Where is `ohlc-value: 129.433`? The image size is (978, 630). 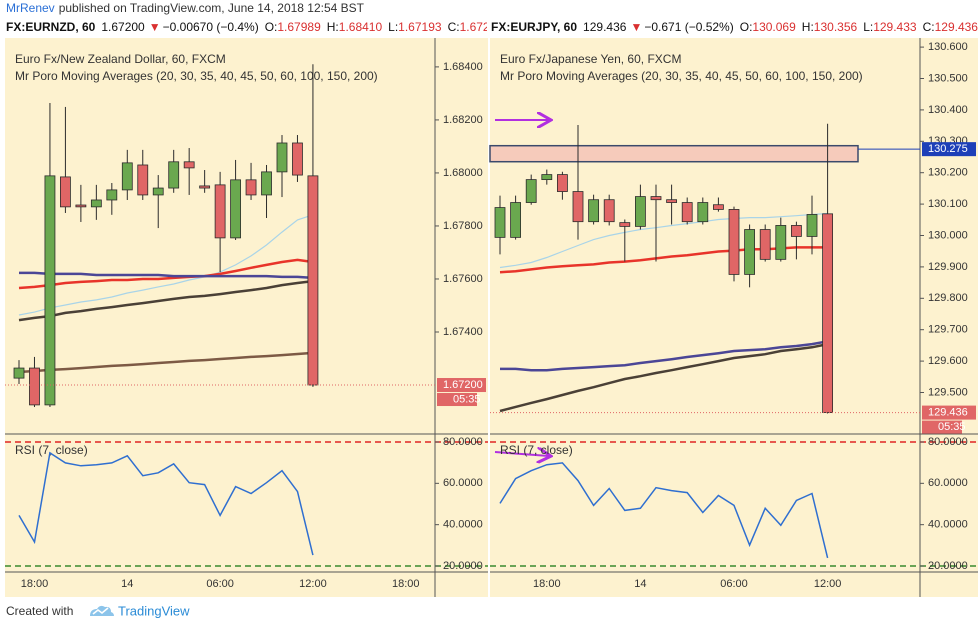
ohlc-value: 129.433 is located at coordinates (895, 27).